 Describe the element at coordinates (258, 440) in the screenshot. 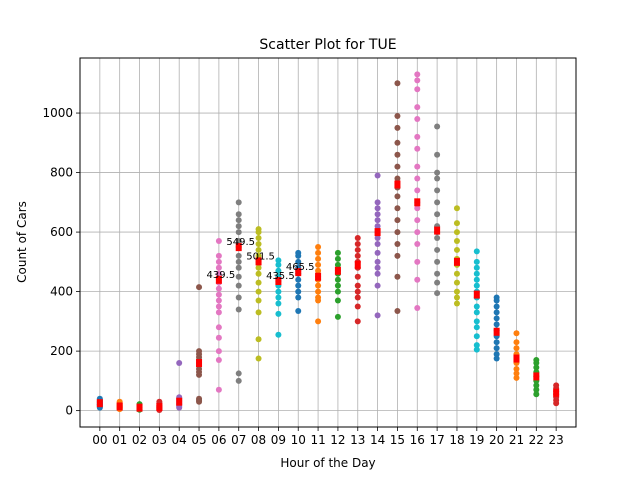

I see `x-tick-label: 08` at that location.